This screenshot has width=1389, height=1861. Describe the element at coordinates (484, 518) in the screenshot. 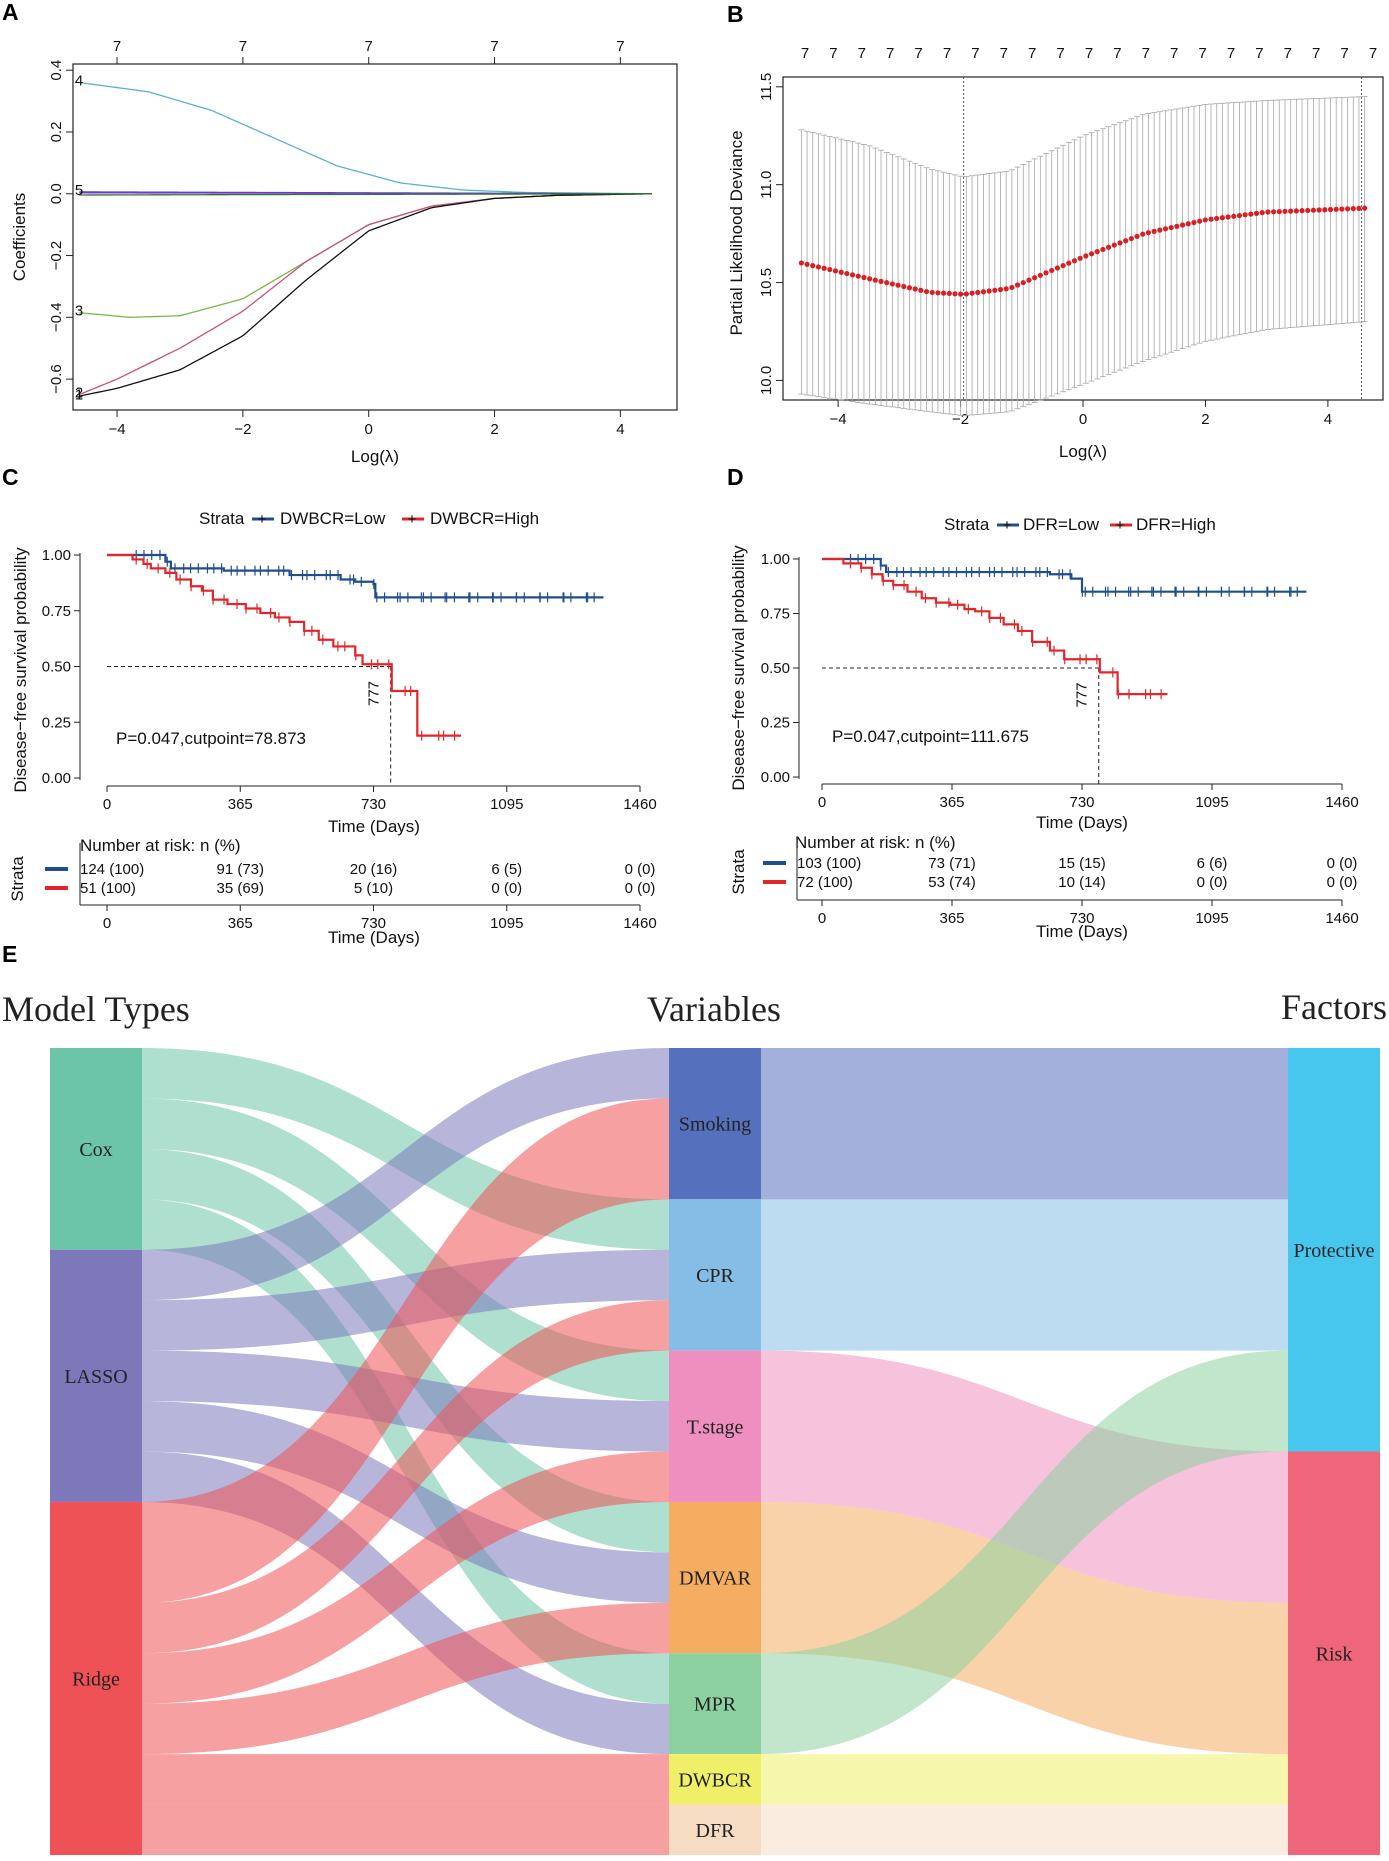

I see `panel-c-legend-high: DWBCR=High` at that location.